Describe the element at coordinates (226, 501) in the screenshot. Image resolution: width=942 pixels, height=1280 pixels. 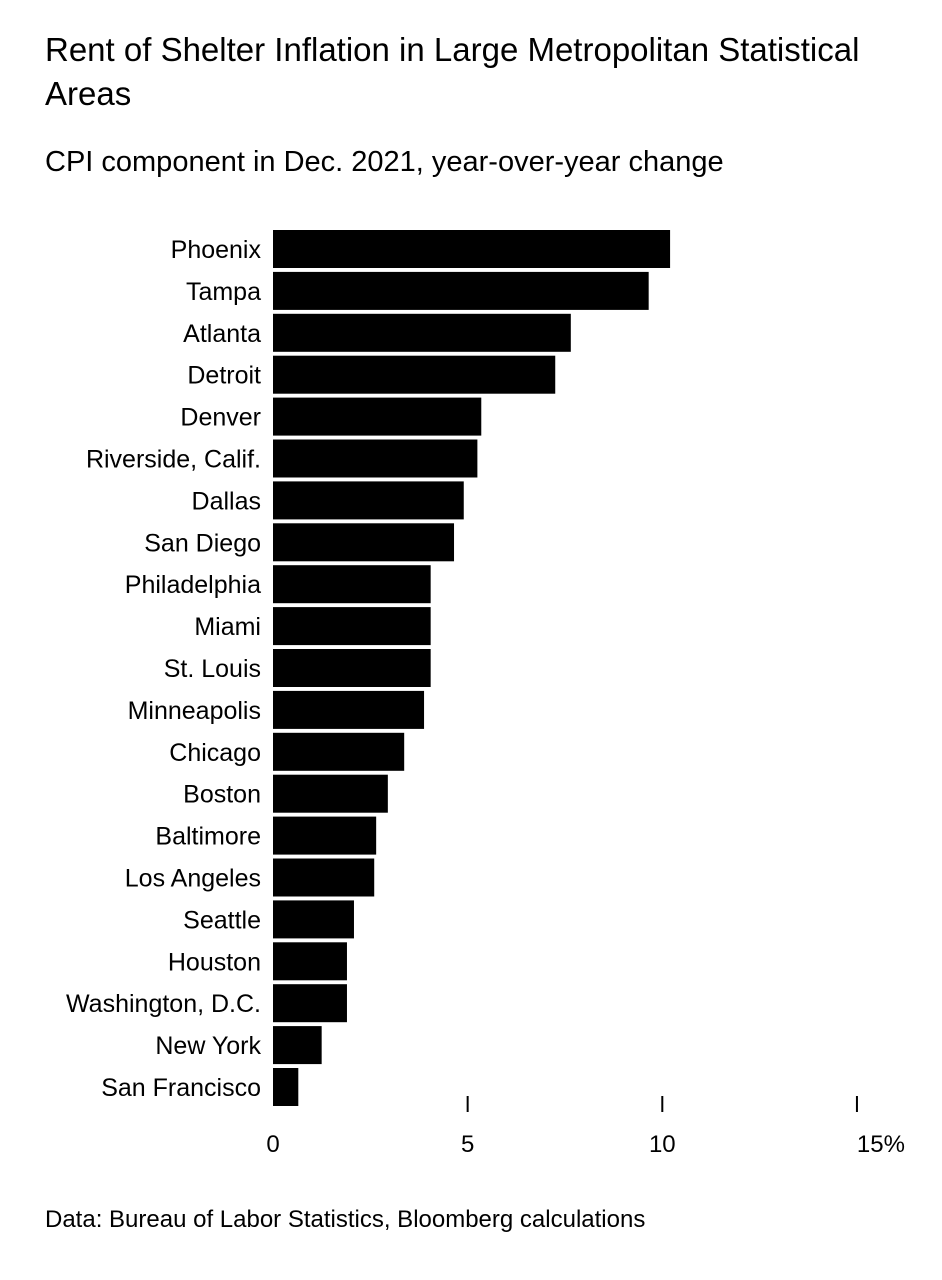
I see `category-label-dallas: Dallas` at that location.